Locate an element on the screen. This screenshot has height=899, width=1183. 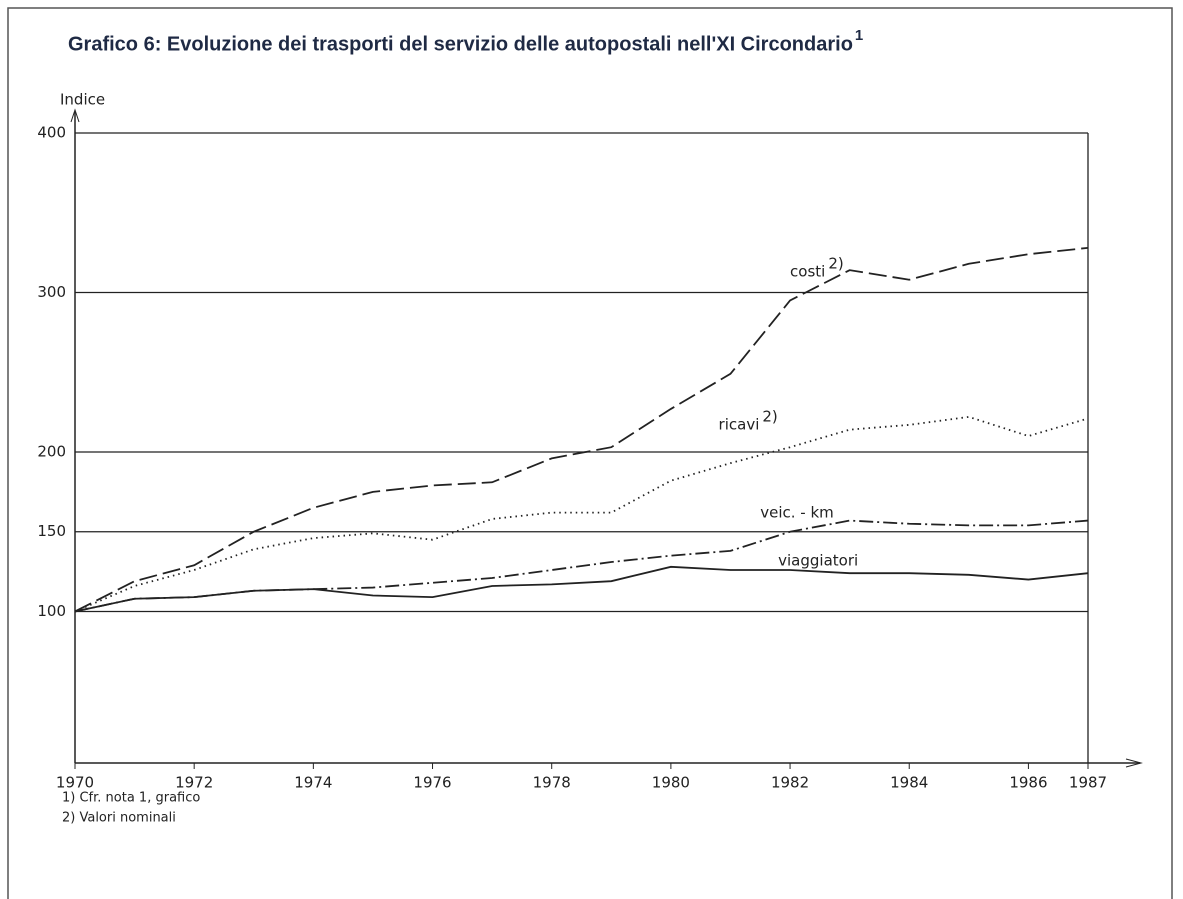
x-tick-label: 1982 is located at coordinates (790, 783).